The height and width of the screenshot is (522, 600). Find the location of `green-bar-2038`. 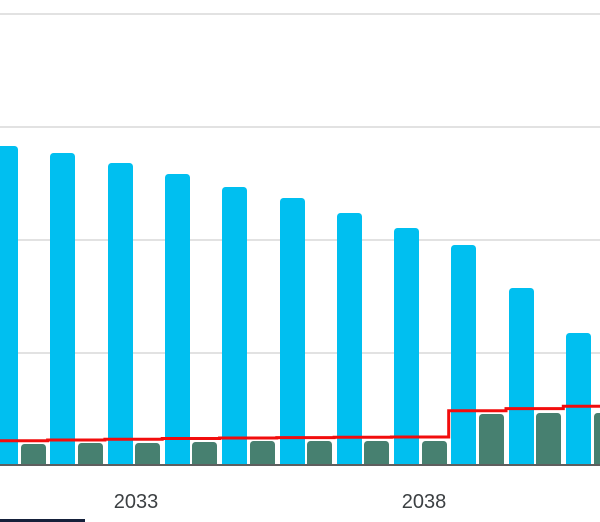

green-bar-2038 is located at coordinates (434, 453).